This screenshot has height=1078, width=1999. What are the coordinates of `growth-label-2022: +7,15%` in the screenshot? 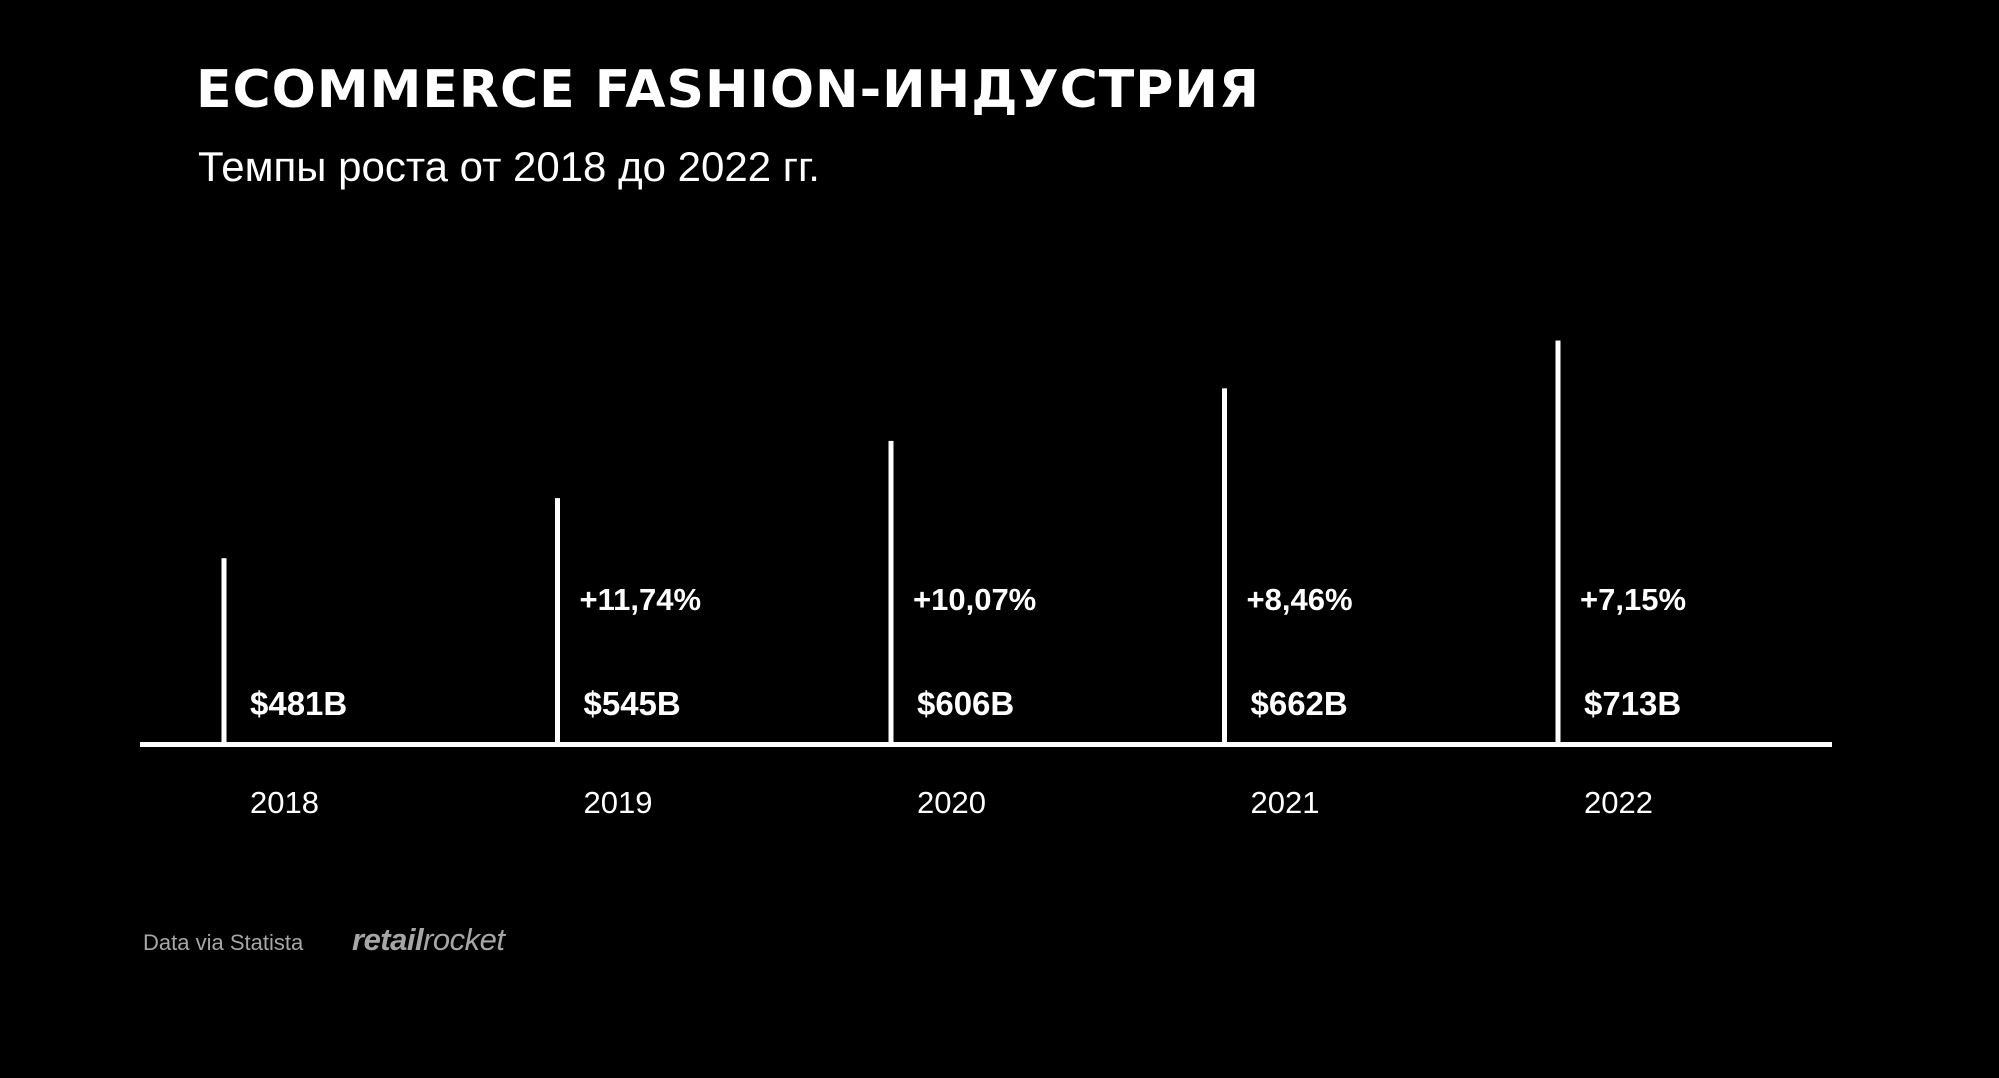 It's located at (1633, 599).